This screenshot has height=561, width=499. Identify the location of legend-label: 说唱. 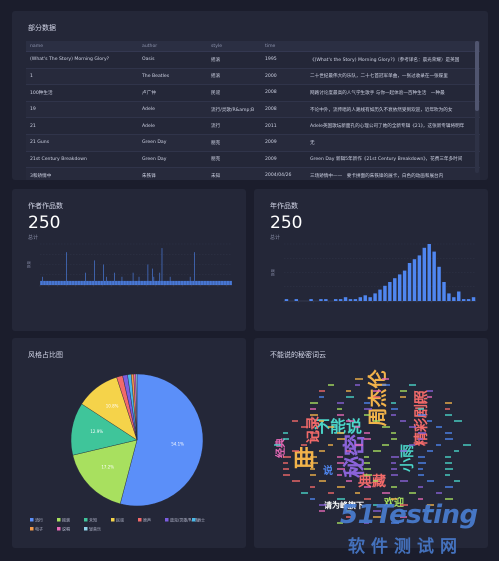
(66, 529).